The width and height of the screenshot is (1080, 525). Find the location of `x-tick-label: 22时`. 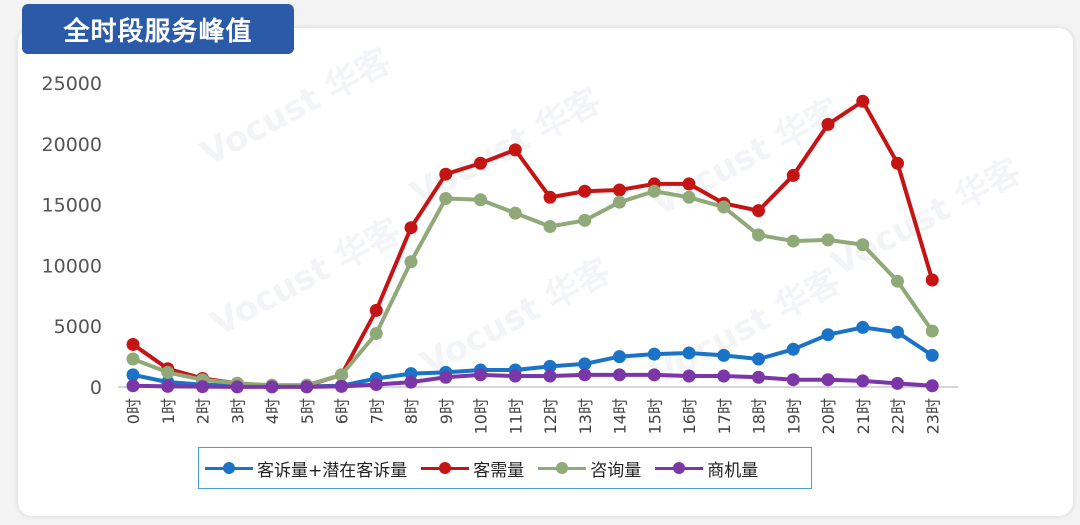

x-tick-label: 22时 is located at coordinates (898, 416).